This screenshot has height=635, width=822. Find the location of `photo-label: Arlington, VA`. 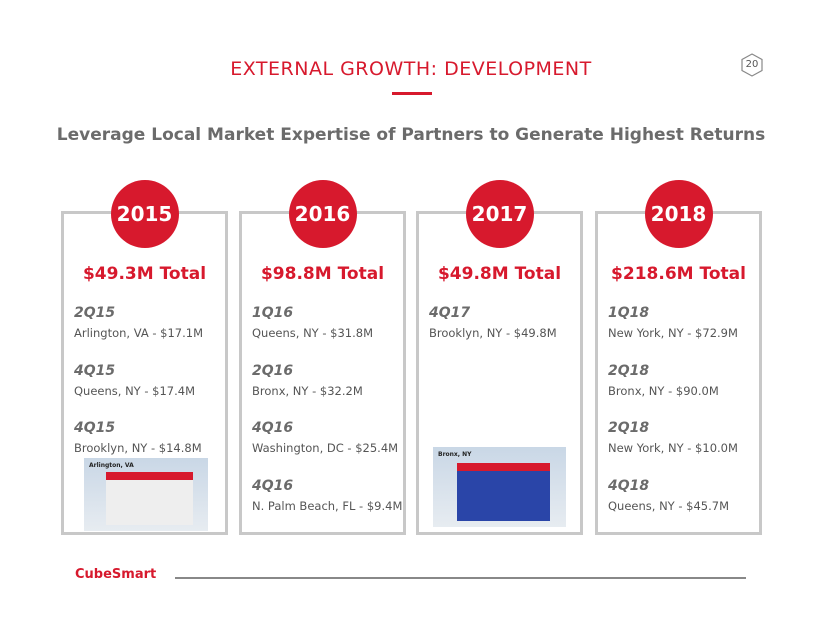

photo-label: Arlington, VA is located at coordinates (111, 465).